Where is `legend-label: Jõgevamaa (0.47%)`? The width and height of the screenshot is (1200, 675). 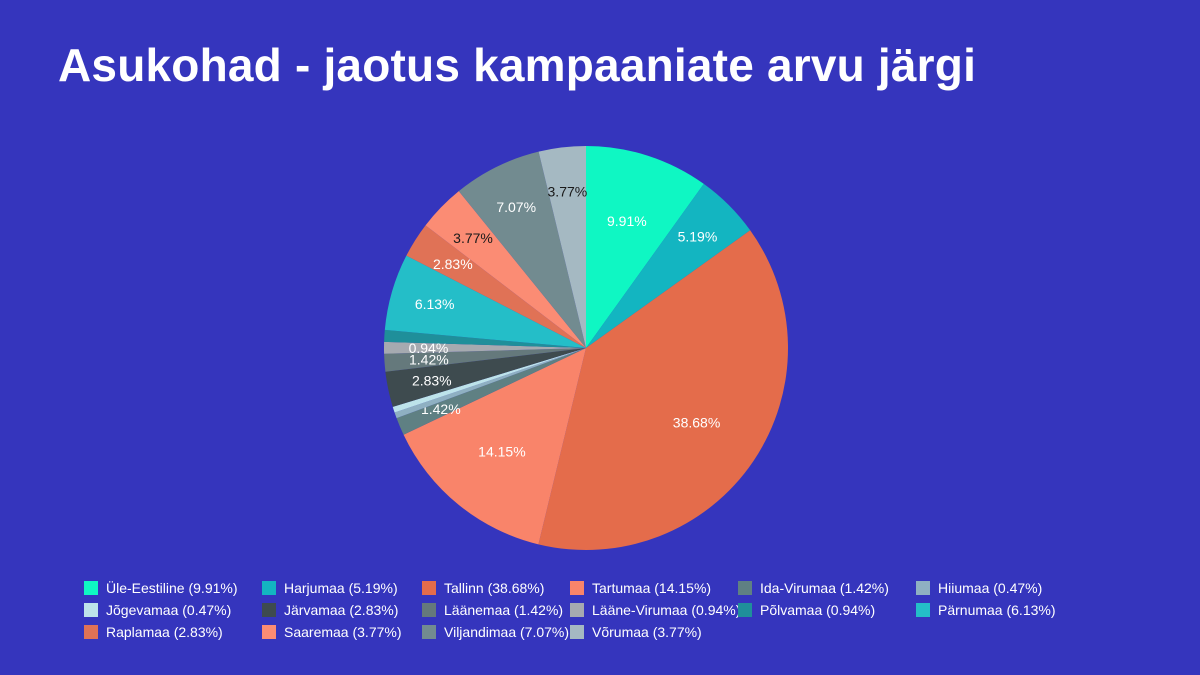
legend-label: Jõgevamaa (0.47%) is located at coordinates (169, 610).